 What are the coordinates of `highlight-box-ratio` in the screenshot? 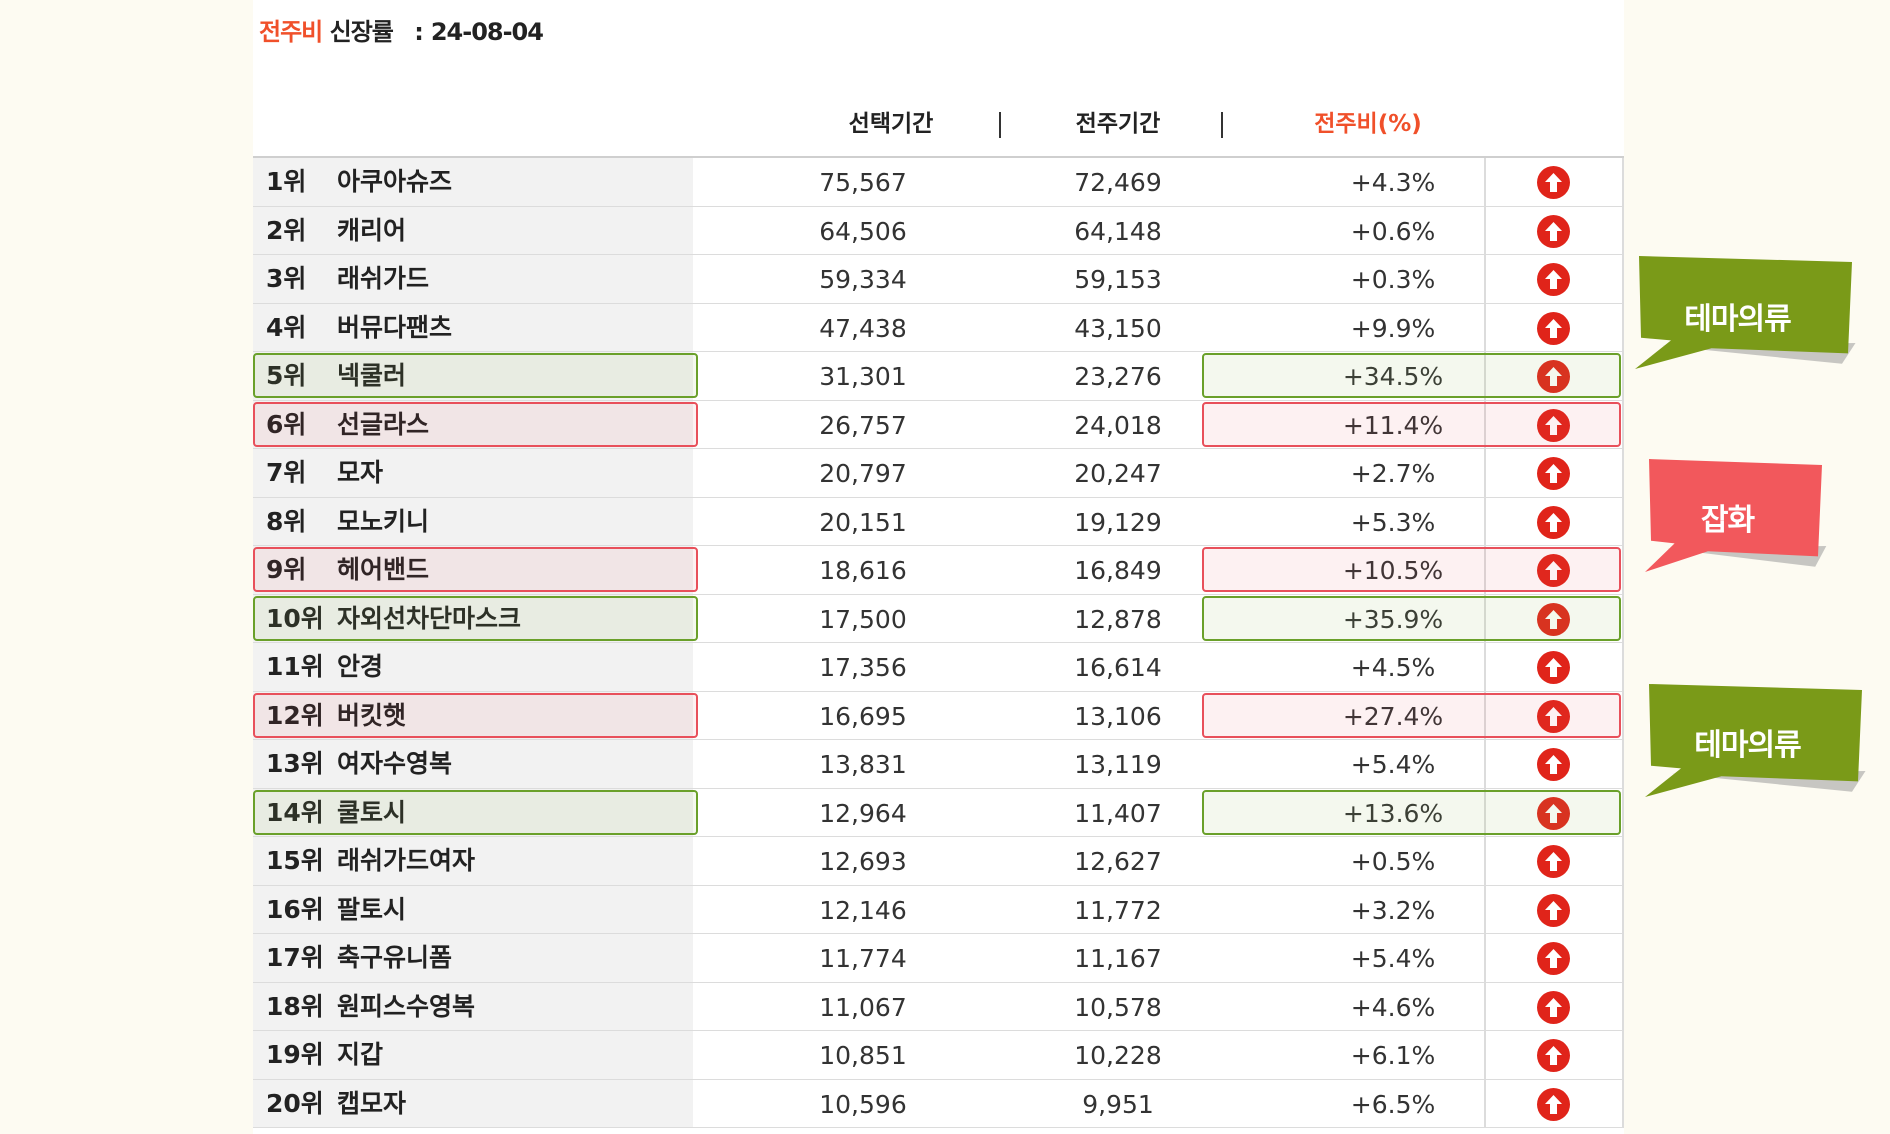 It's located at (1411, 424).